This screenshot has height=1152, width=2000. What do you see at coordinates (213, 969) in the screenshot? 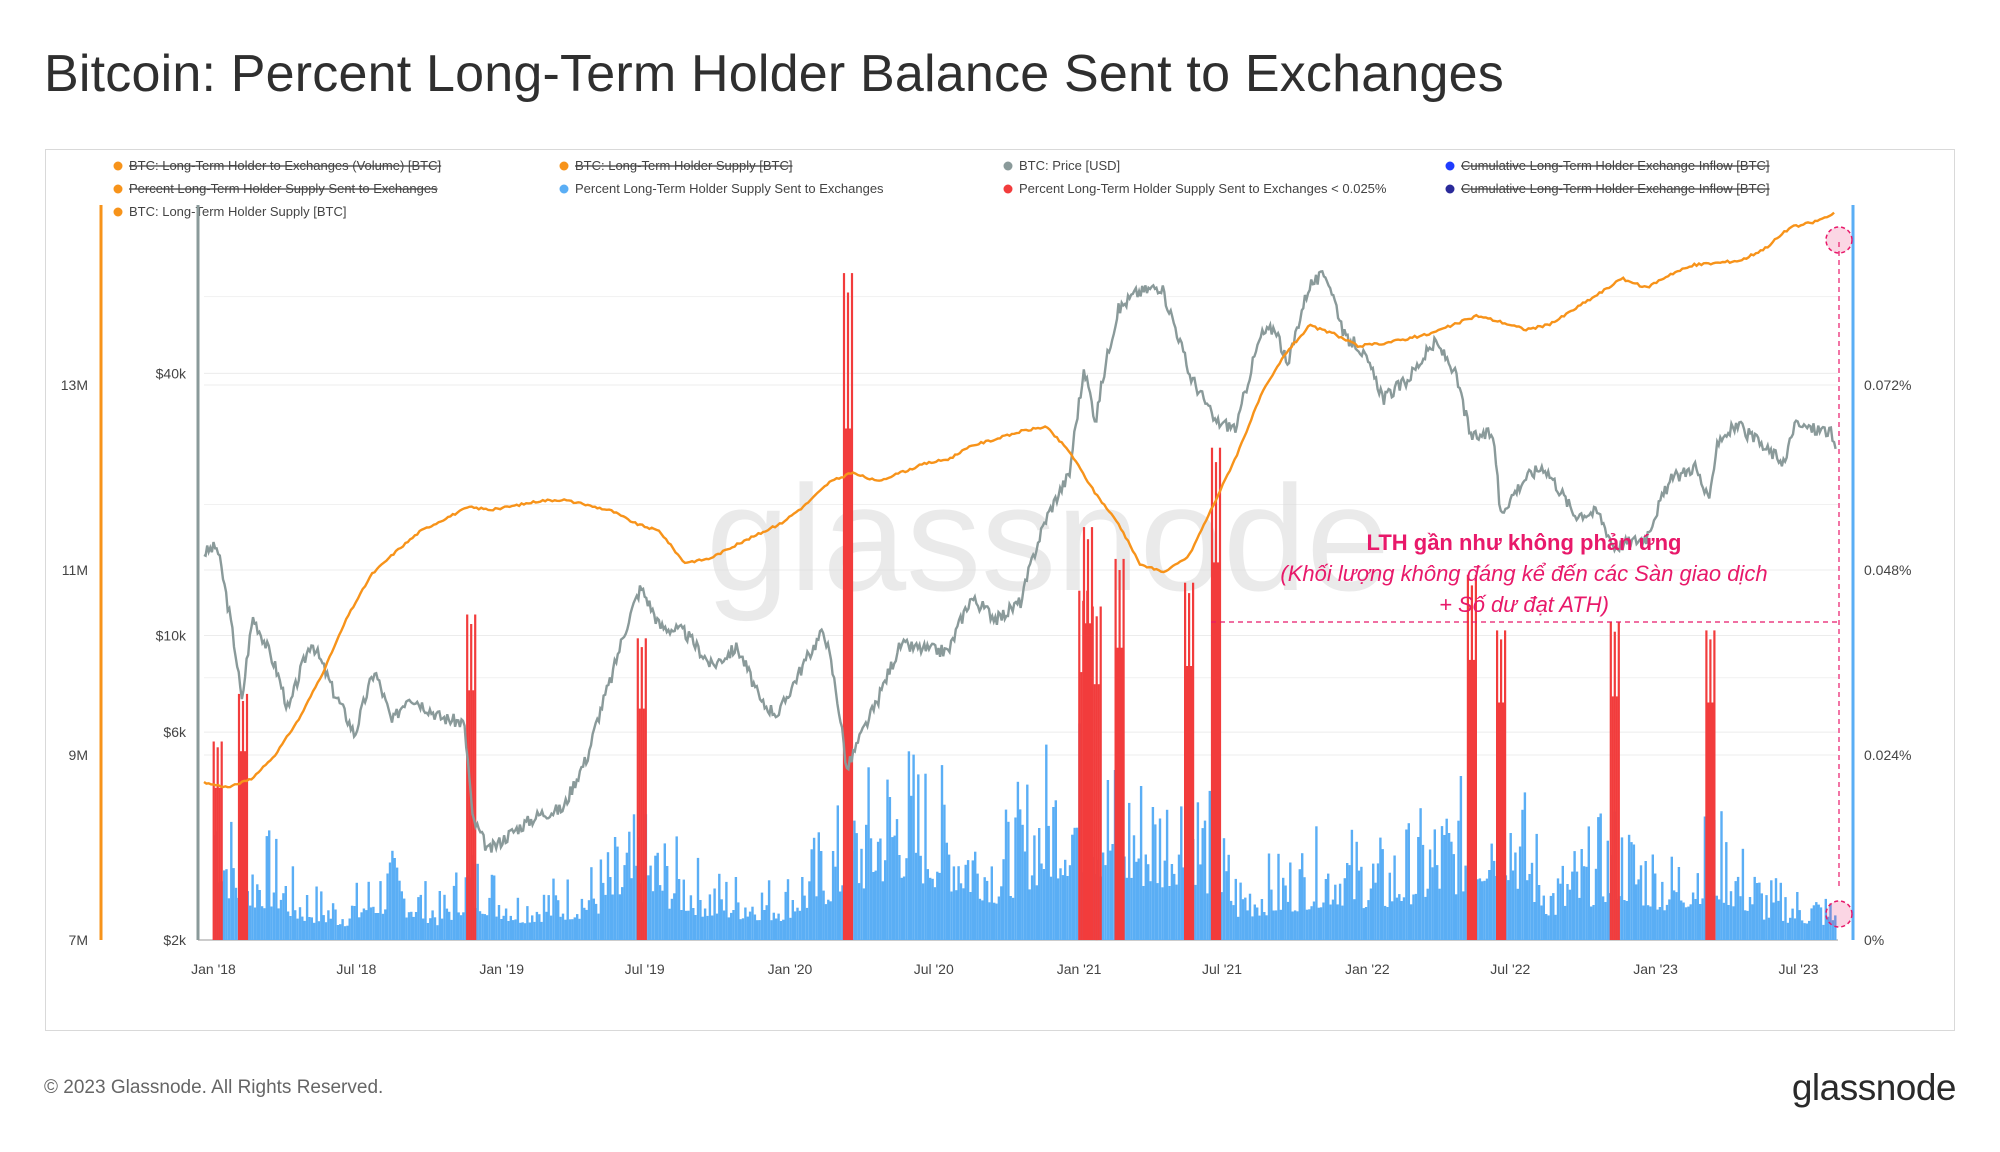
I see `x-tick-label: Jan '18` at bounding box center [213, 969].